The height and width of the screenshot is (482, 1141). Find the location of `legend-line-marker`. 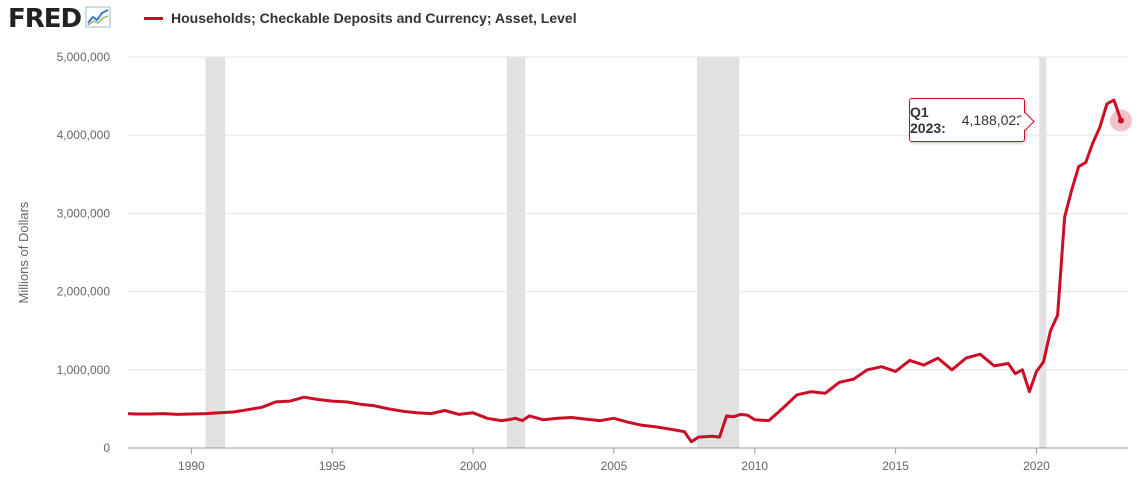

legend-line-marker is located at coordinates (153, 18).